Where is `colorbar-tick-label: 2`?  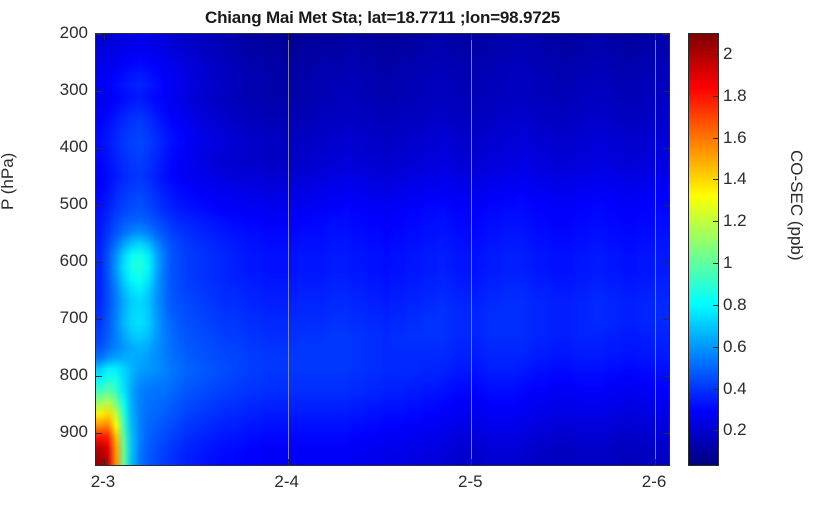
colorbar-tick-label: 2 is located at coordinates (728, 53).